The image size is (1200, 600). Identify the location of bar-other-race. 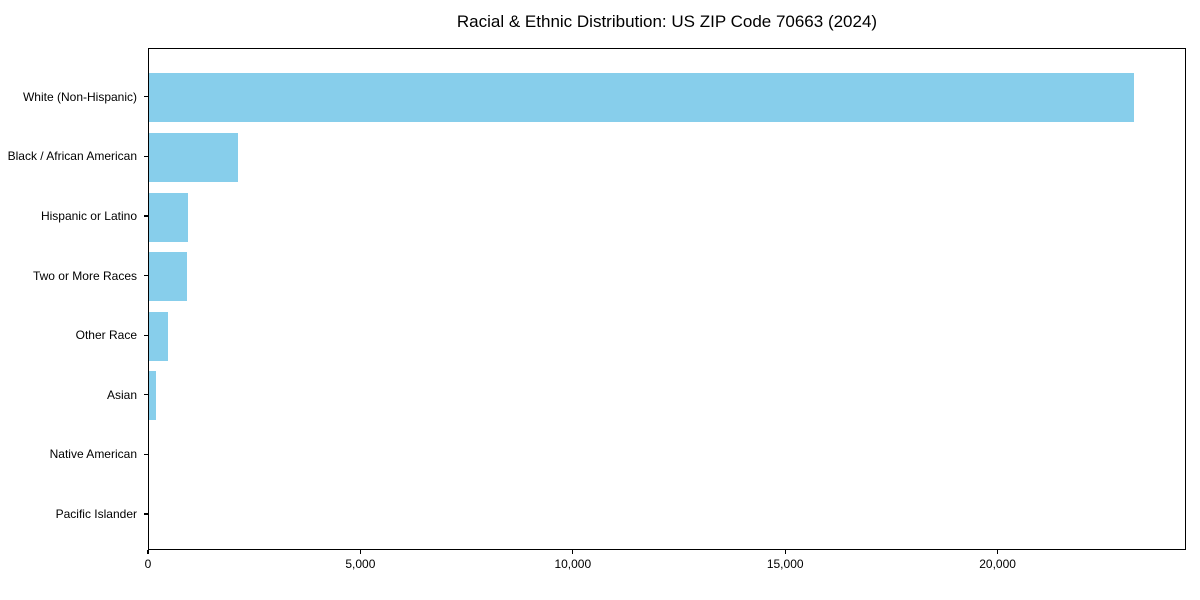
(159, 336).